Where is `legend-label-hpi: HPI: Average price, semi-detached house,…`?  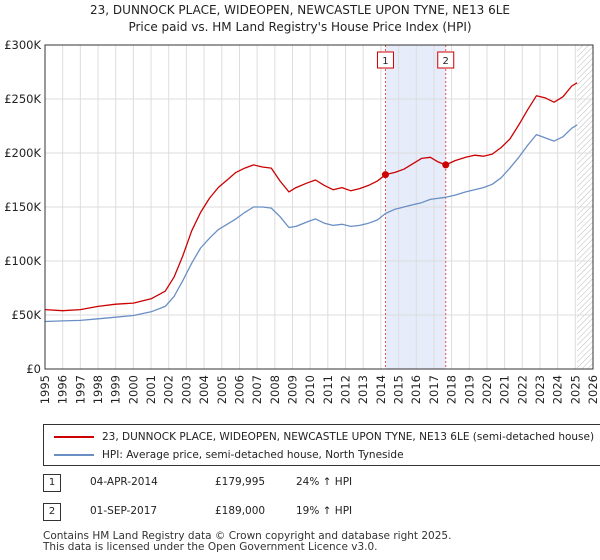
legend-label-hpi: HPI: Average price, semi-detached house,… is located at coordinates (253, 455).